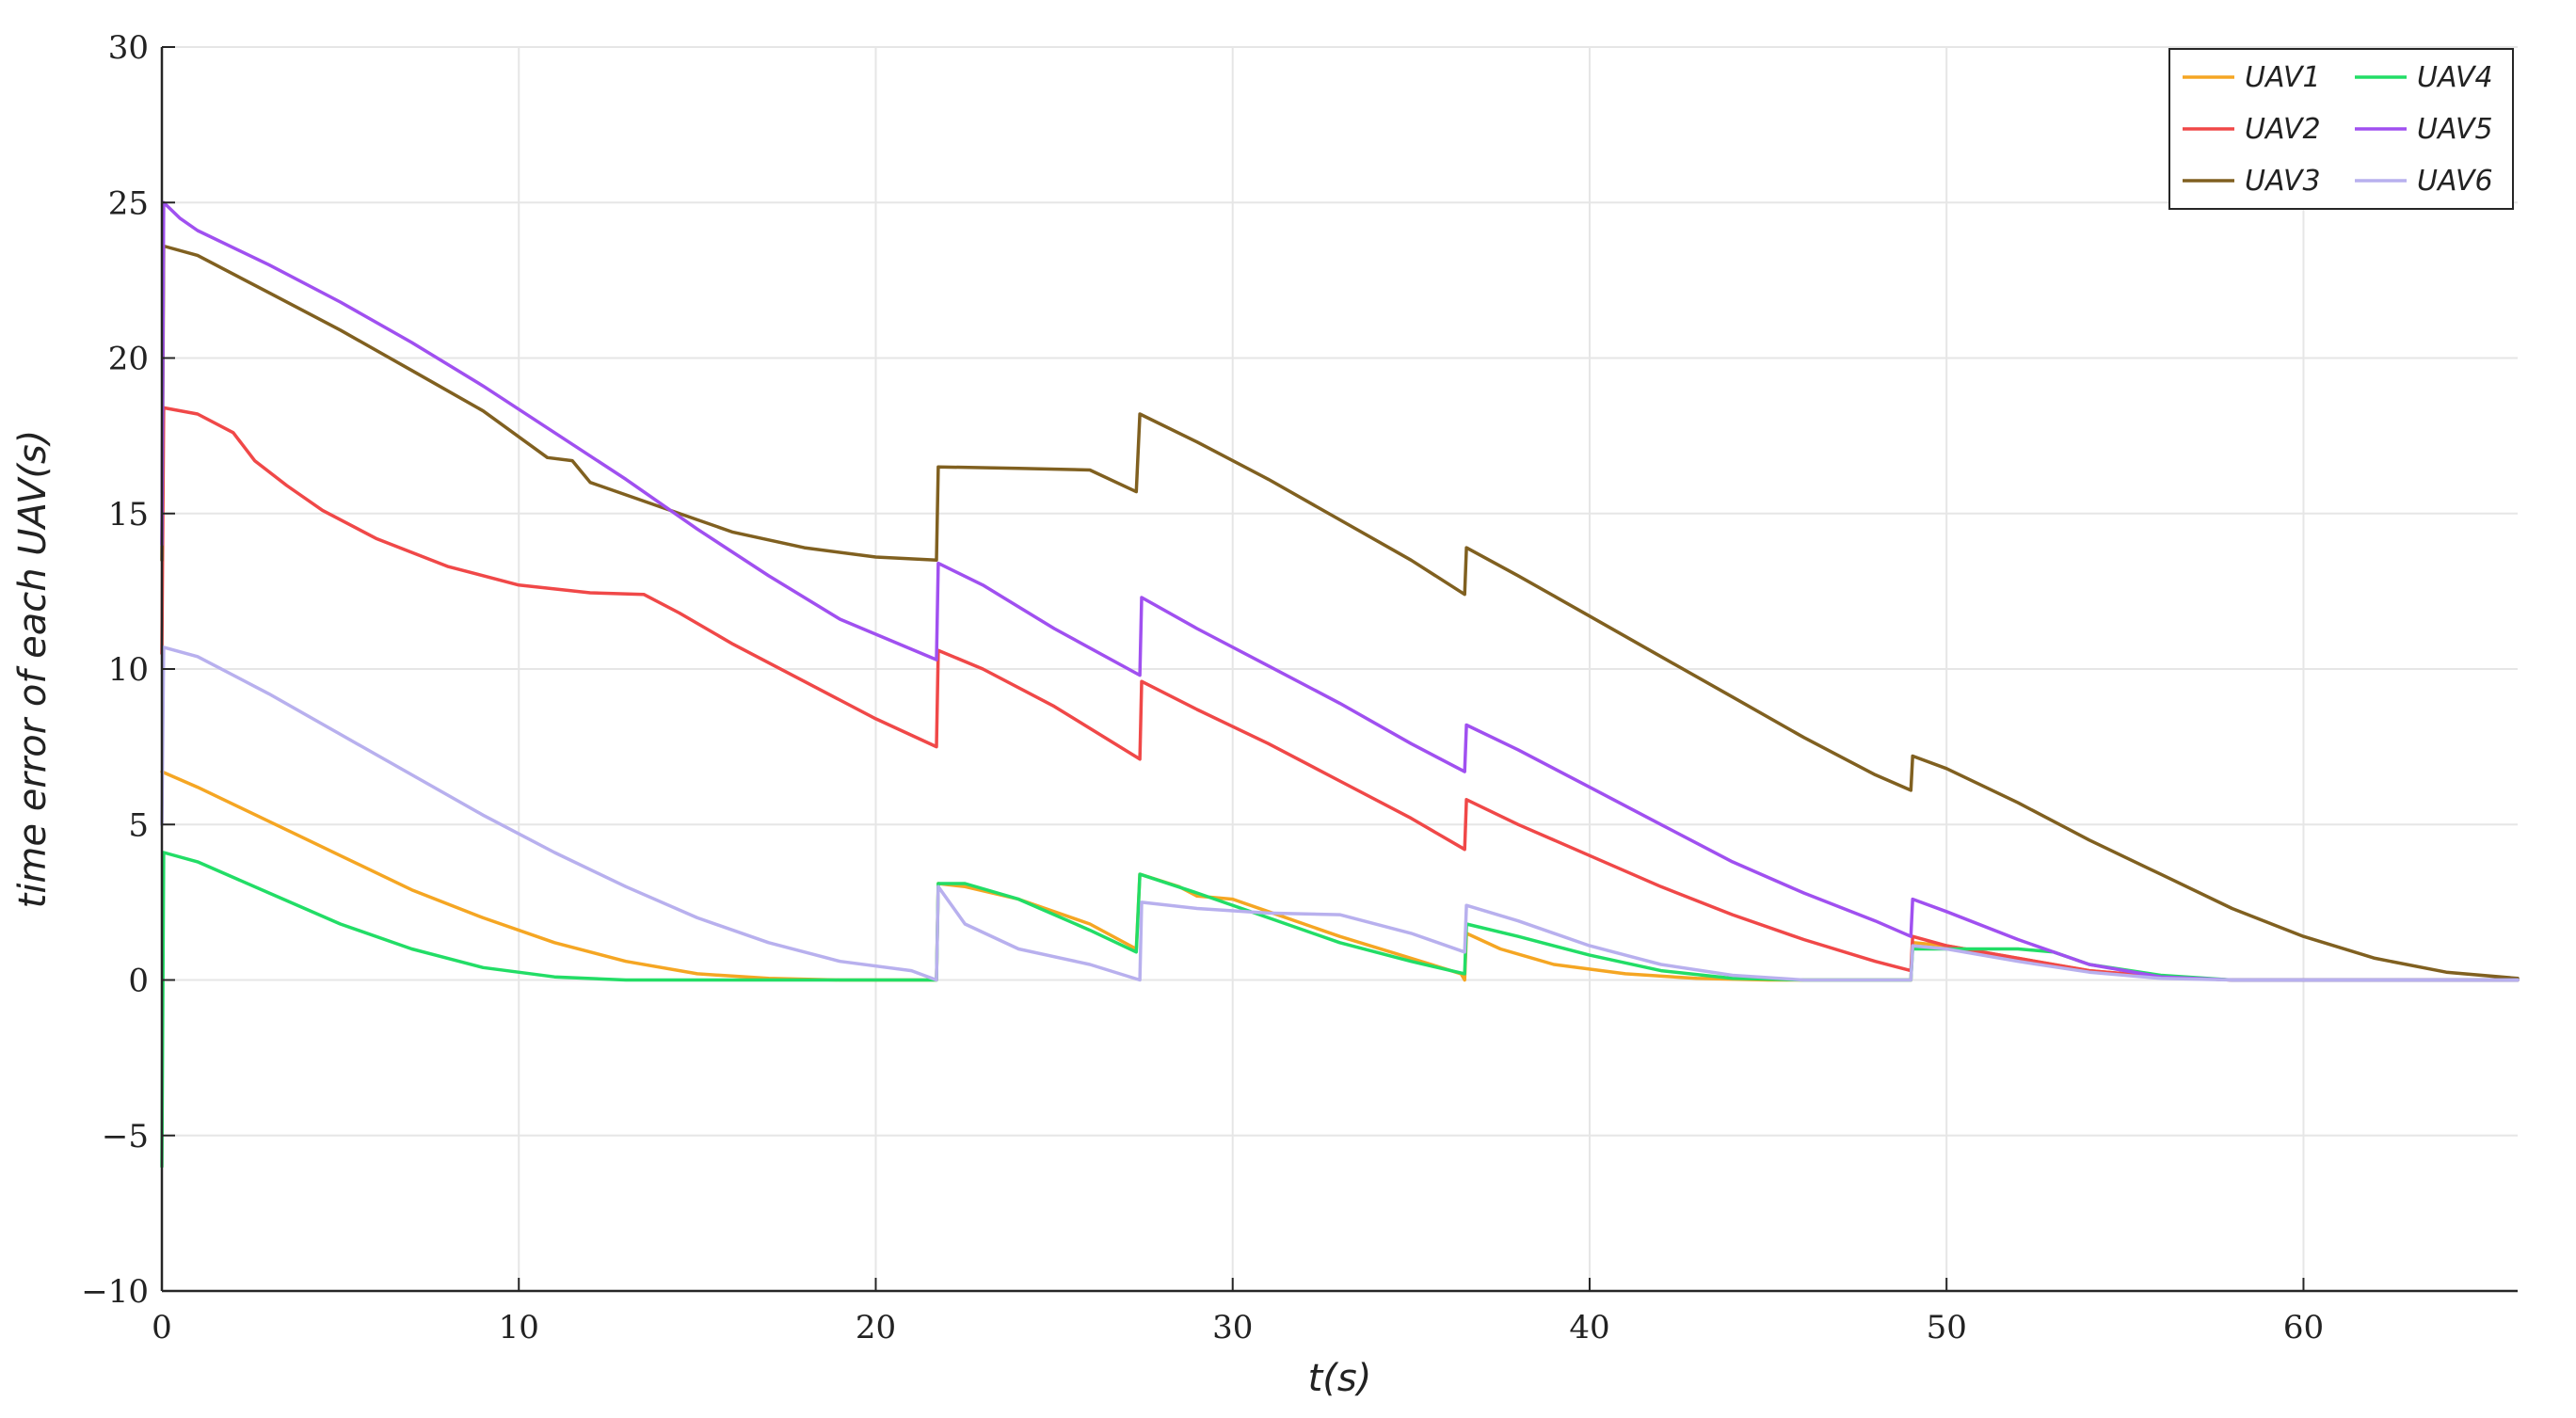 Image resolution: width=2576 pixels, height=1418 pixels. Describe the element at coordinates (128, 359) in the screenshot. I see `y-tick-label: 20` at that location.